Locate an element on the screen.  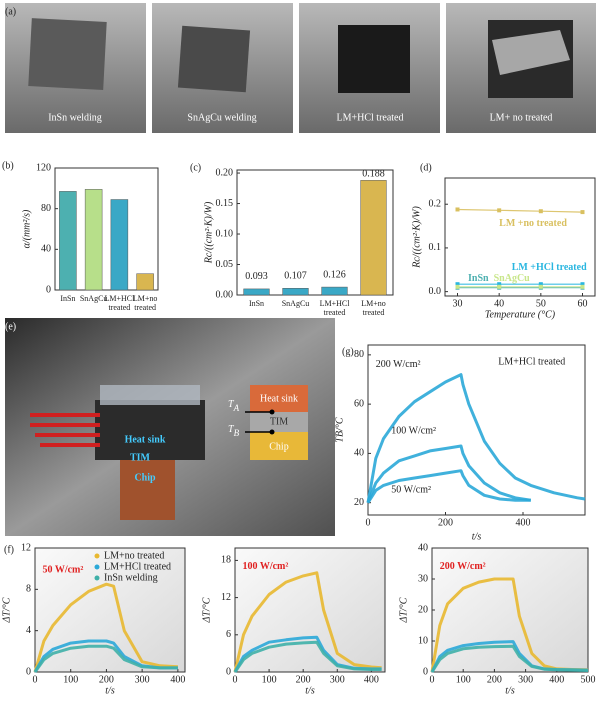
wire is located at coordinates (65, 430).